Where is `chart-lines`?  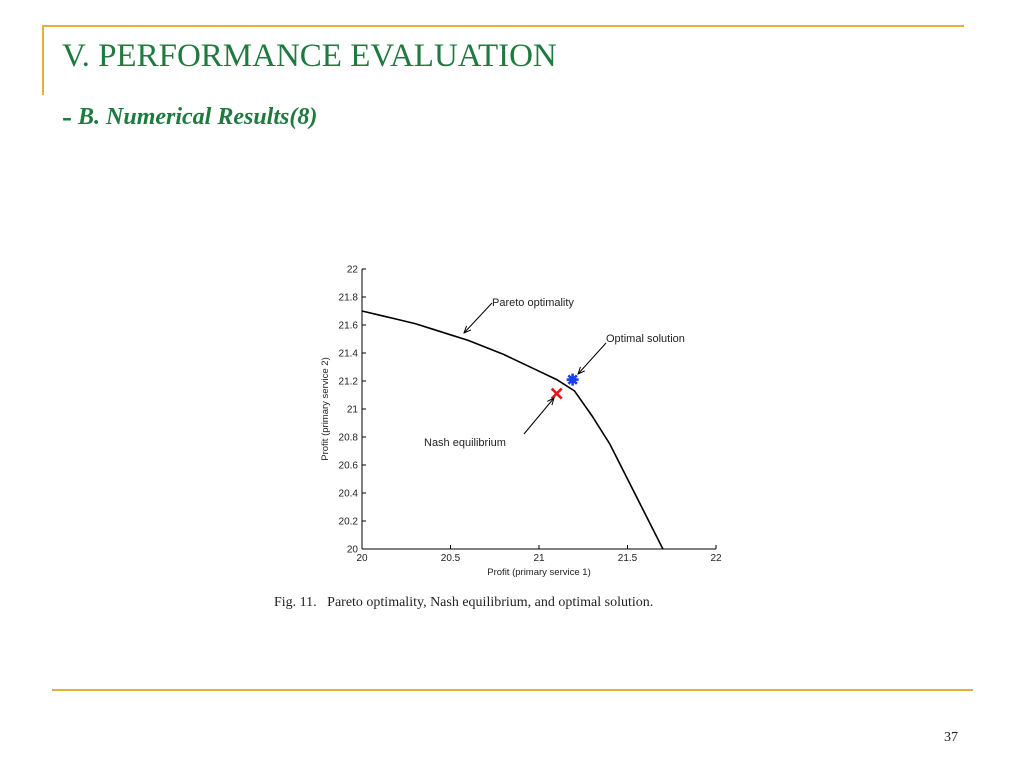
chart-lines is located at coordinates (512, 430).